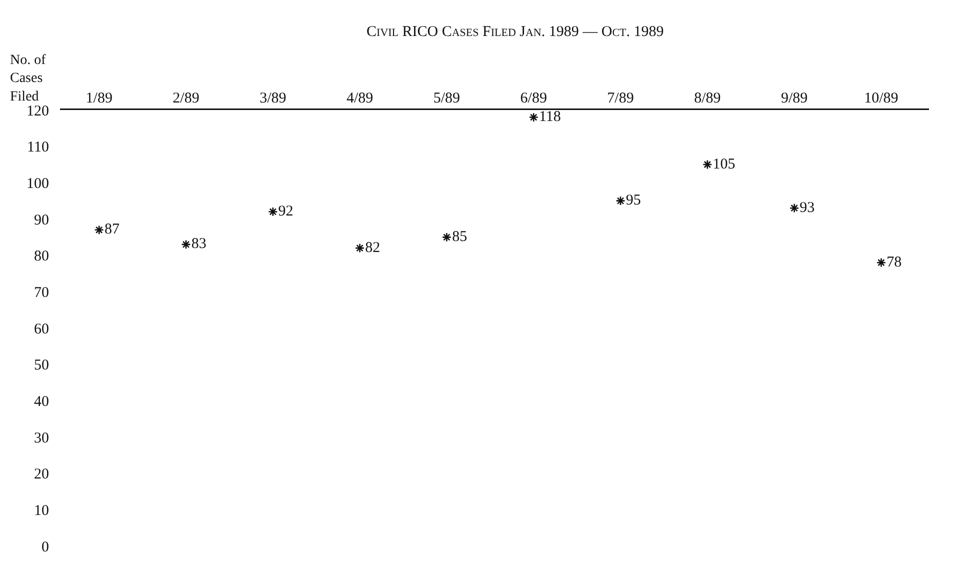  What do you see at coordinates (41, 292) in the screenshot?
I see `y-tick-label: 70` at bounding box center [41, 292].